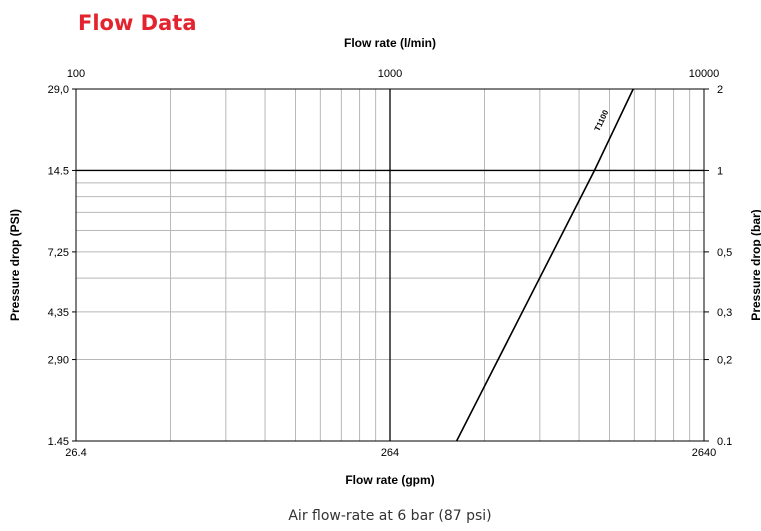 This screenshot has width=761, height=531. What do you see at coordinates (389, 516) in the screenshot?
I see `chart-caption: Air flow-rate at 6 bar (87 psi)` at bounding box center [389, 516].